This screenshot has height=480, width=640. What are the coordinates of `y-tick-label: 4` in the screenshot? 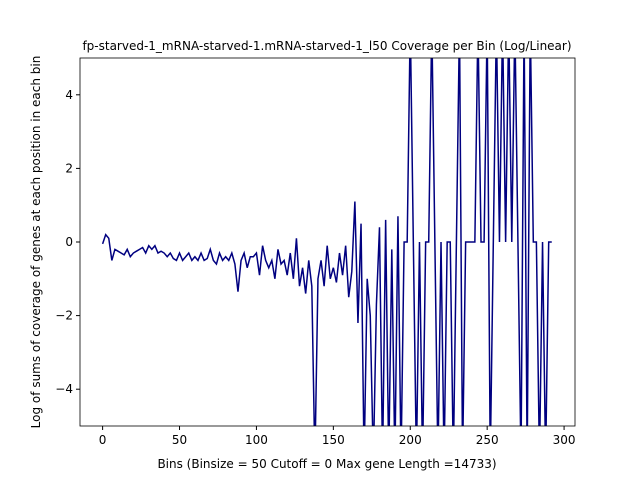 It's located at (69, 95).